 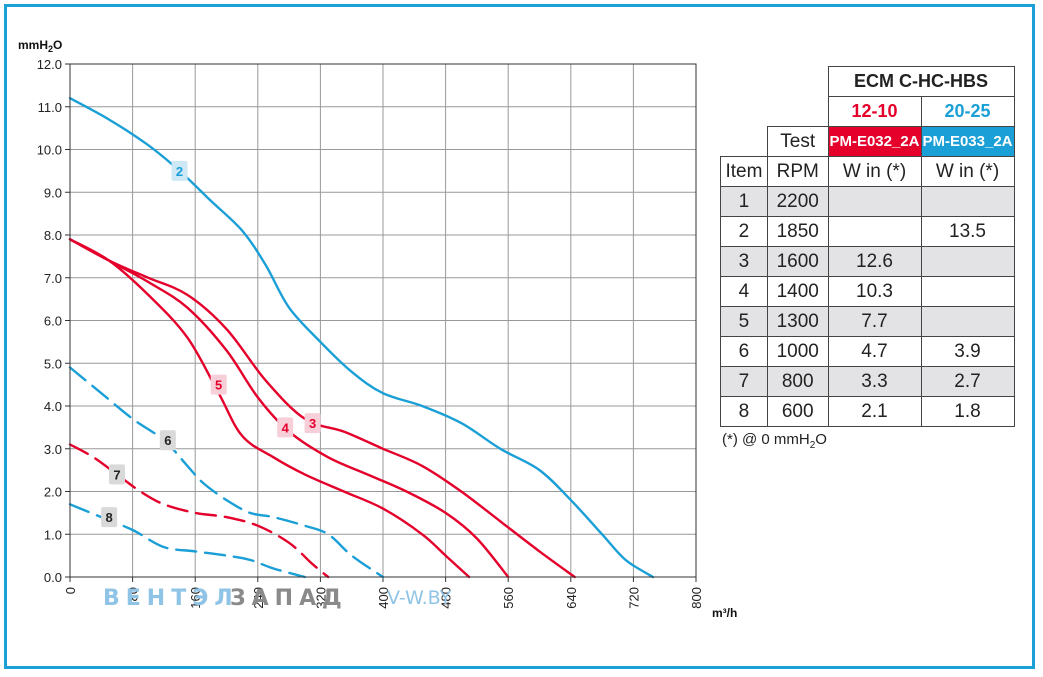 I want to click on curve-label-2: 2, so click(x=179, y=171).